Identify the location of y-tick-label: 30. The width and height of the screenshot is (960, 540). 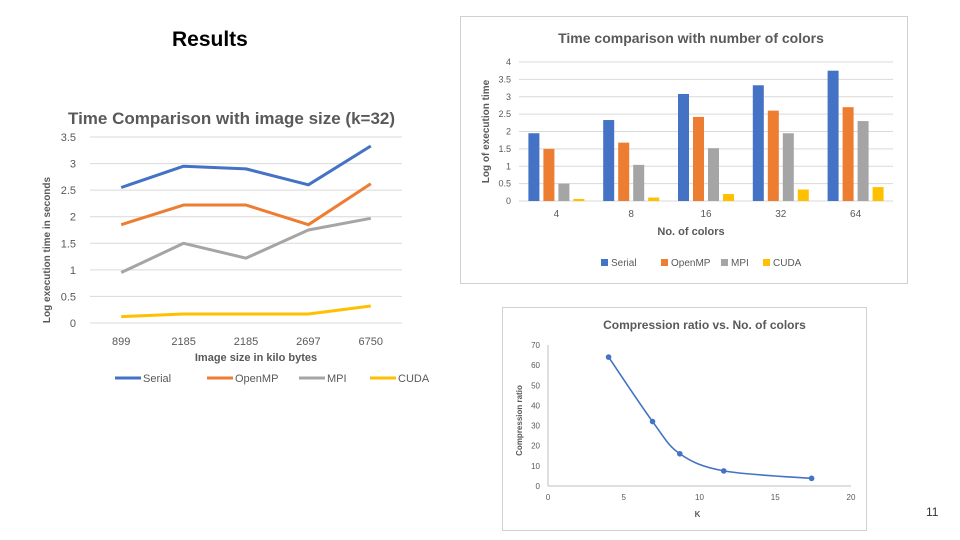
(535, 426).